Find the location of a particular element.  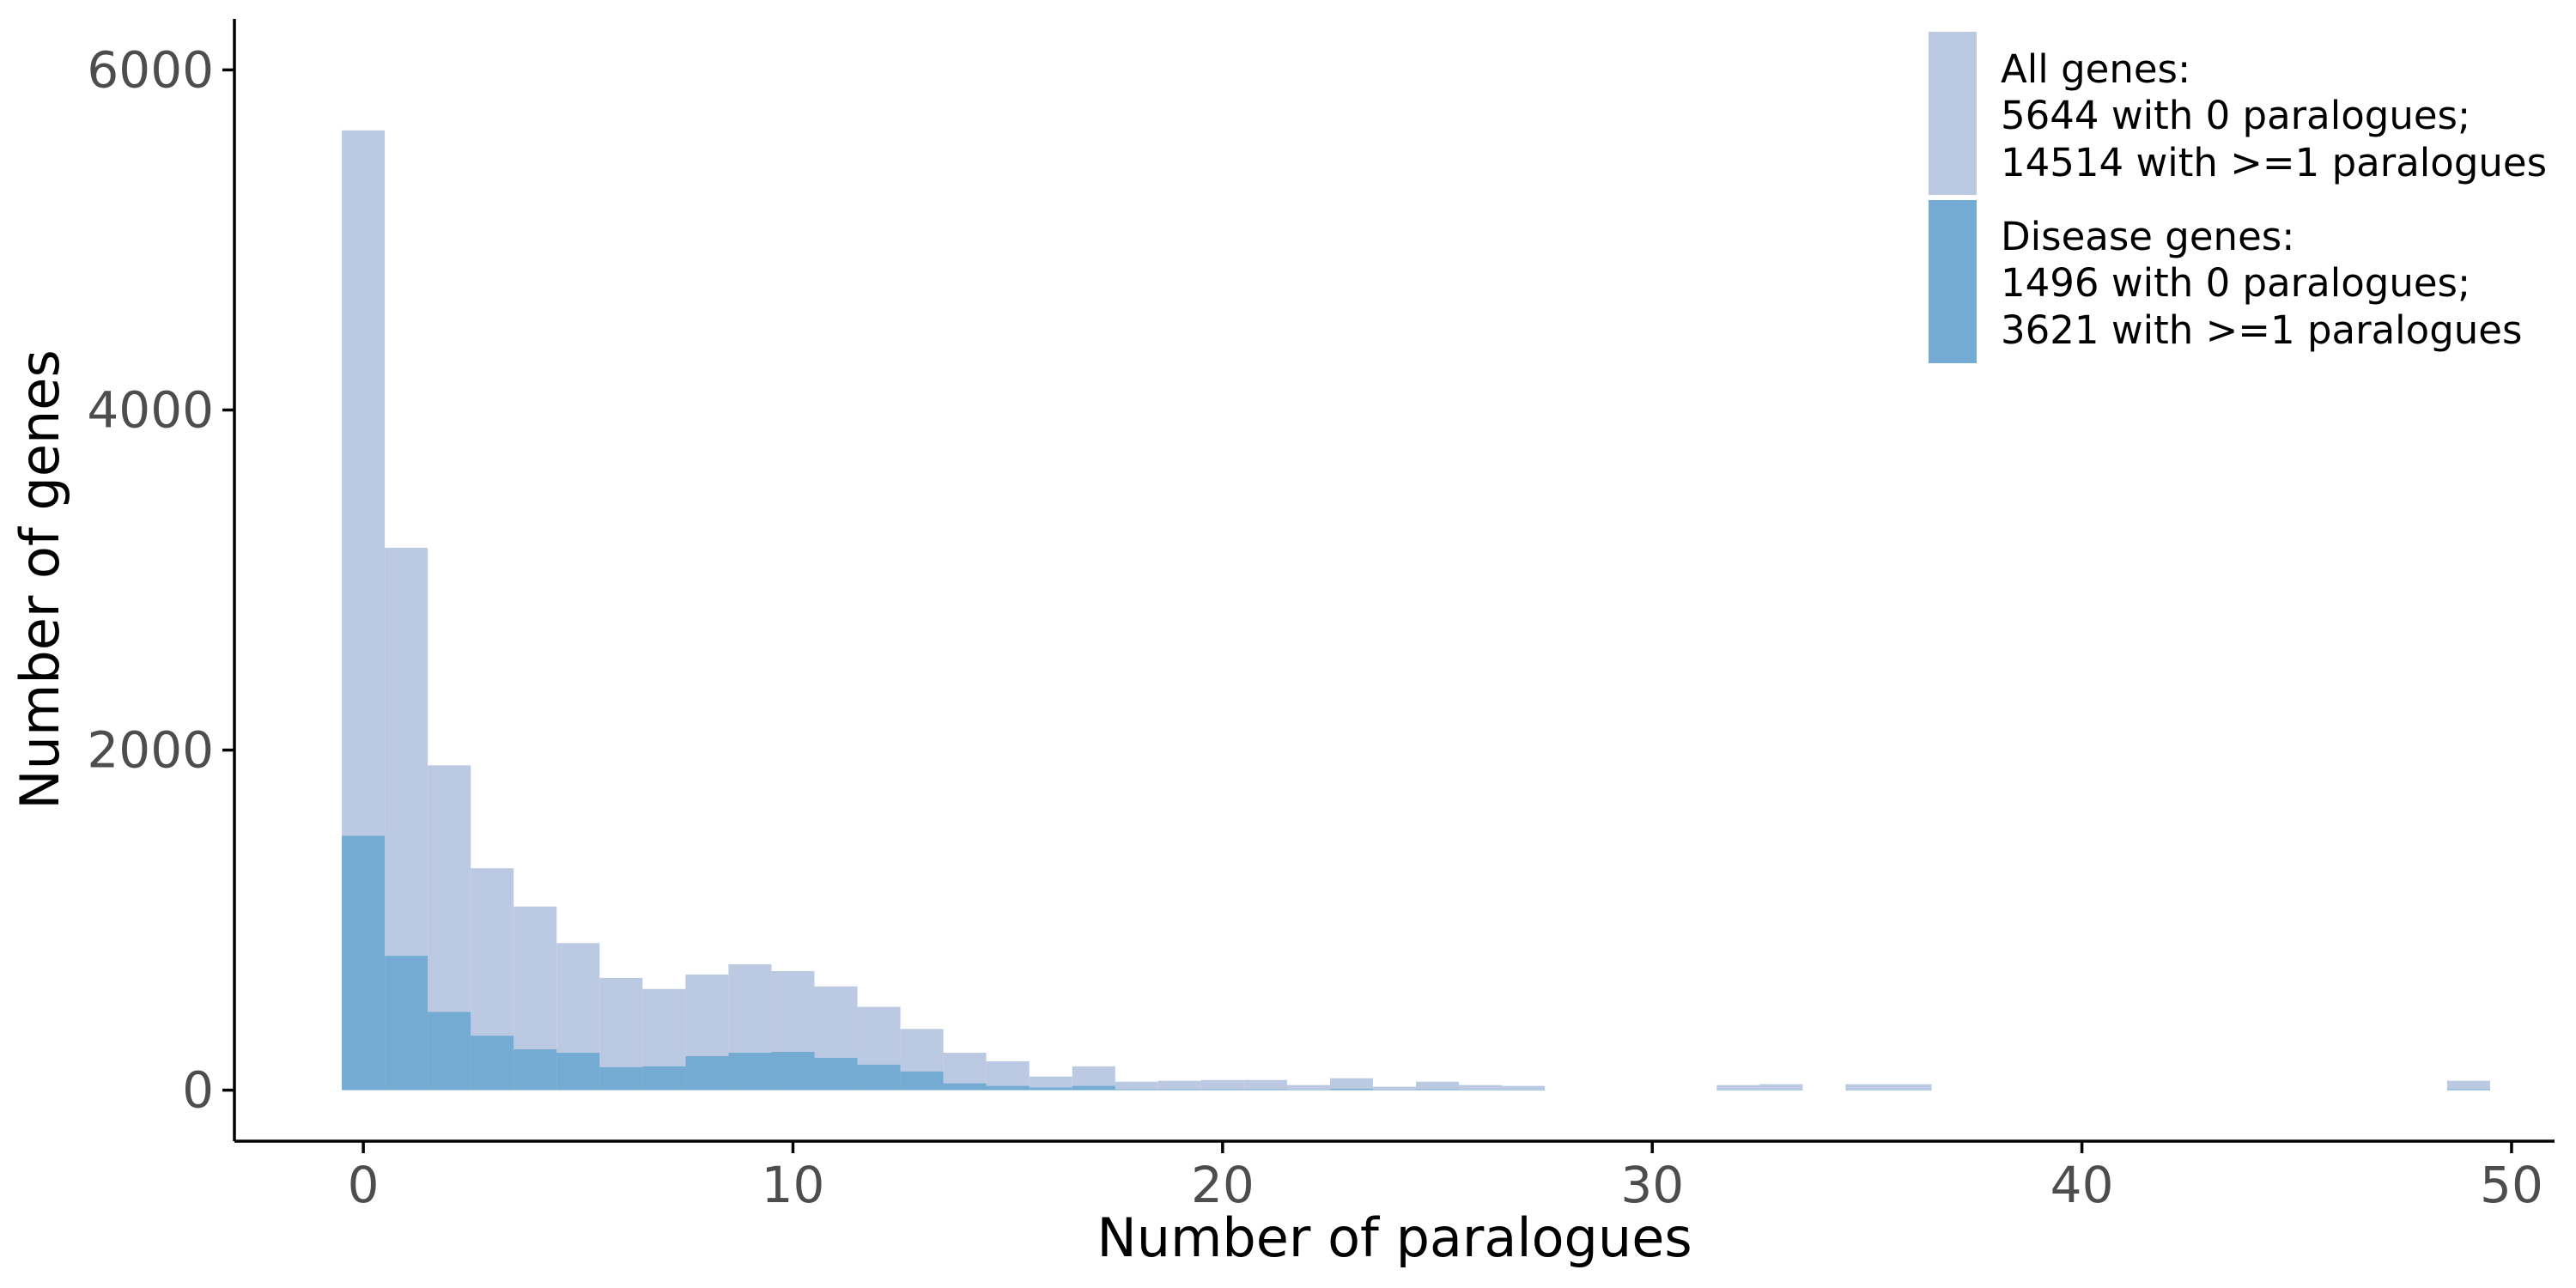

legend-all-line-2: 5644 with 0 paralogues; is located at coordinates (2236, 116).